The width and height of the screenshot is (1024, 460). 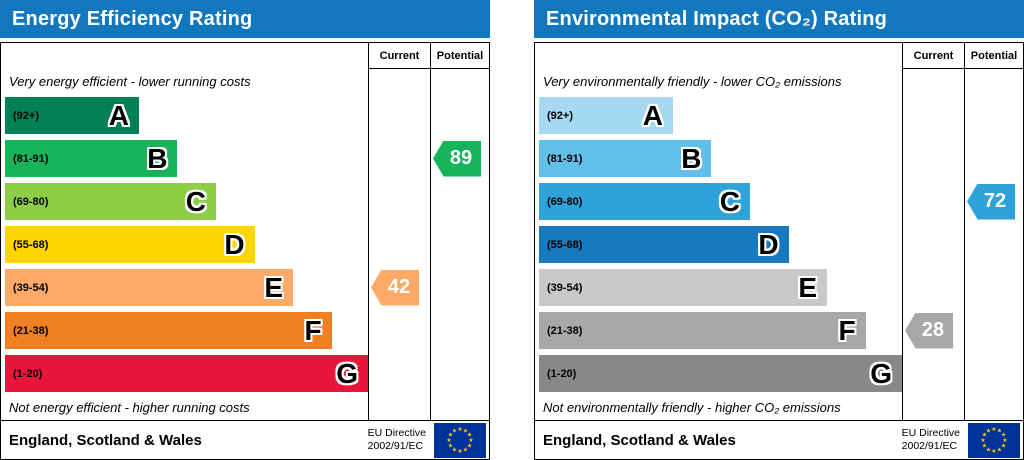 I want to click on band-range-label: (21-38), so click(x=31, y=330).